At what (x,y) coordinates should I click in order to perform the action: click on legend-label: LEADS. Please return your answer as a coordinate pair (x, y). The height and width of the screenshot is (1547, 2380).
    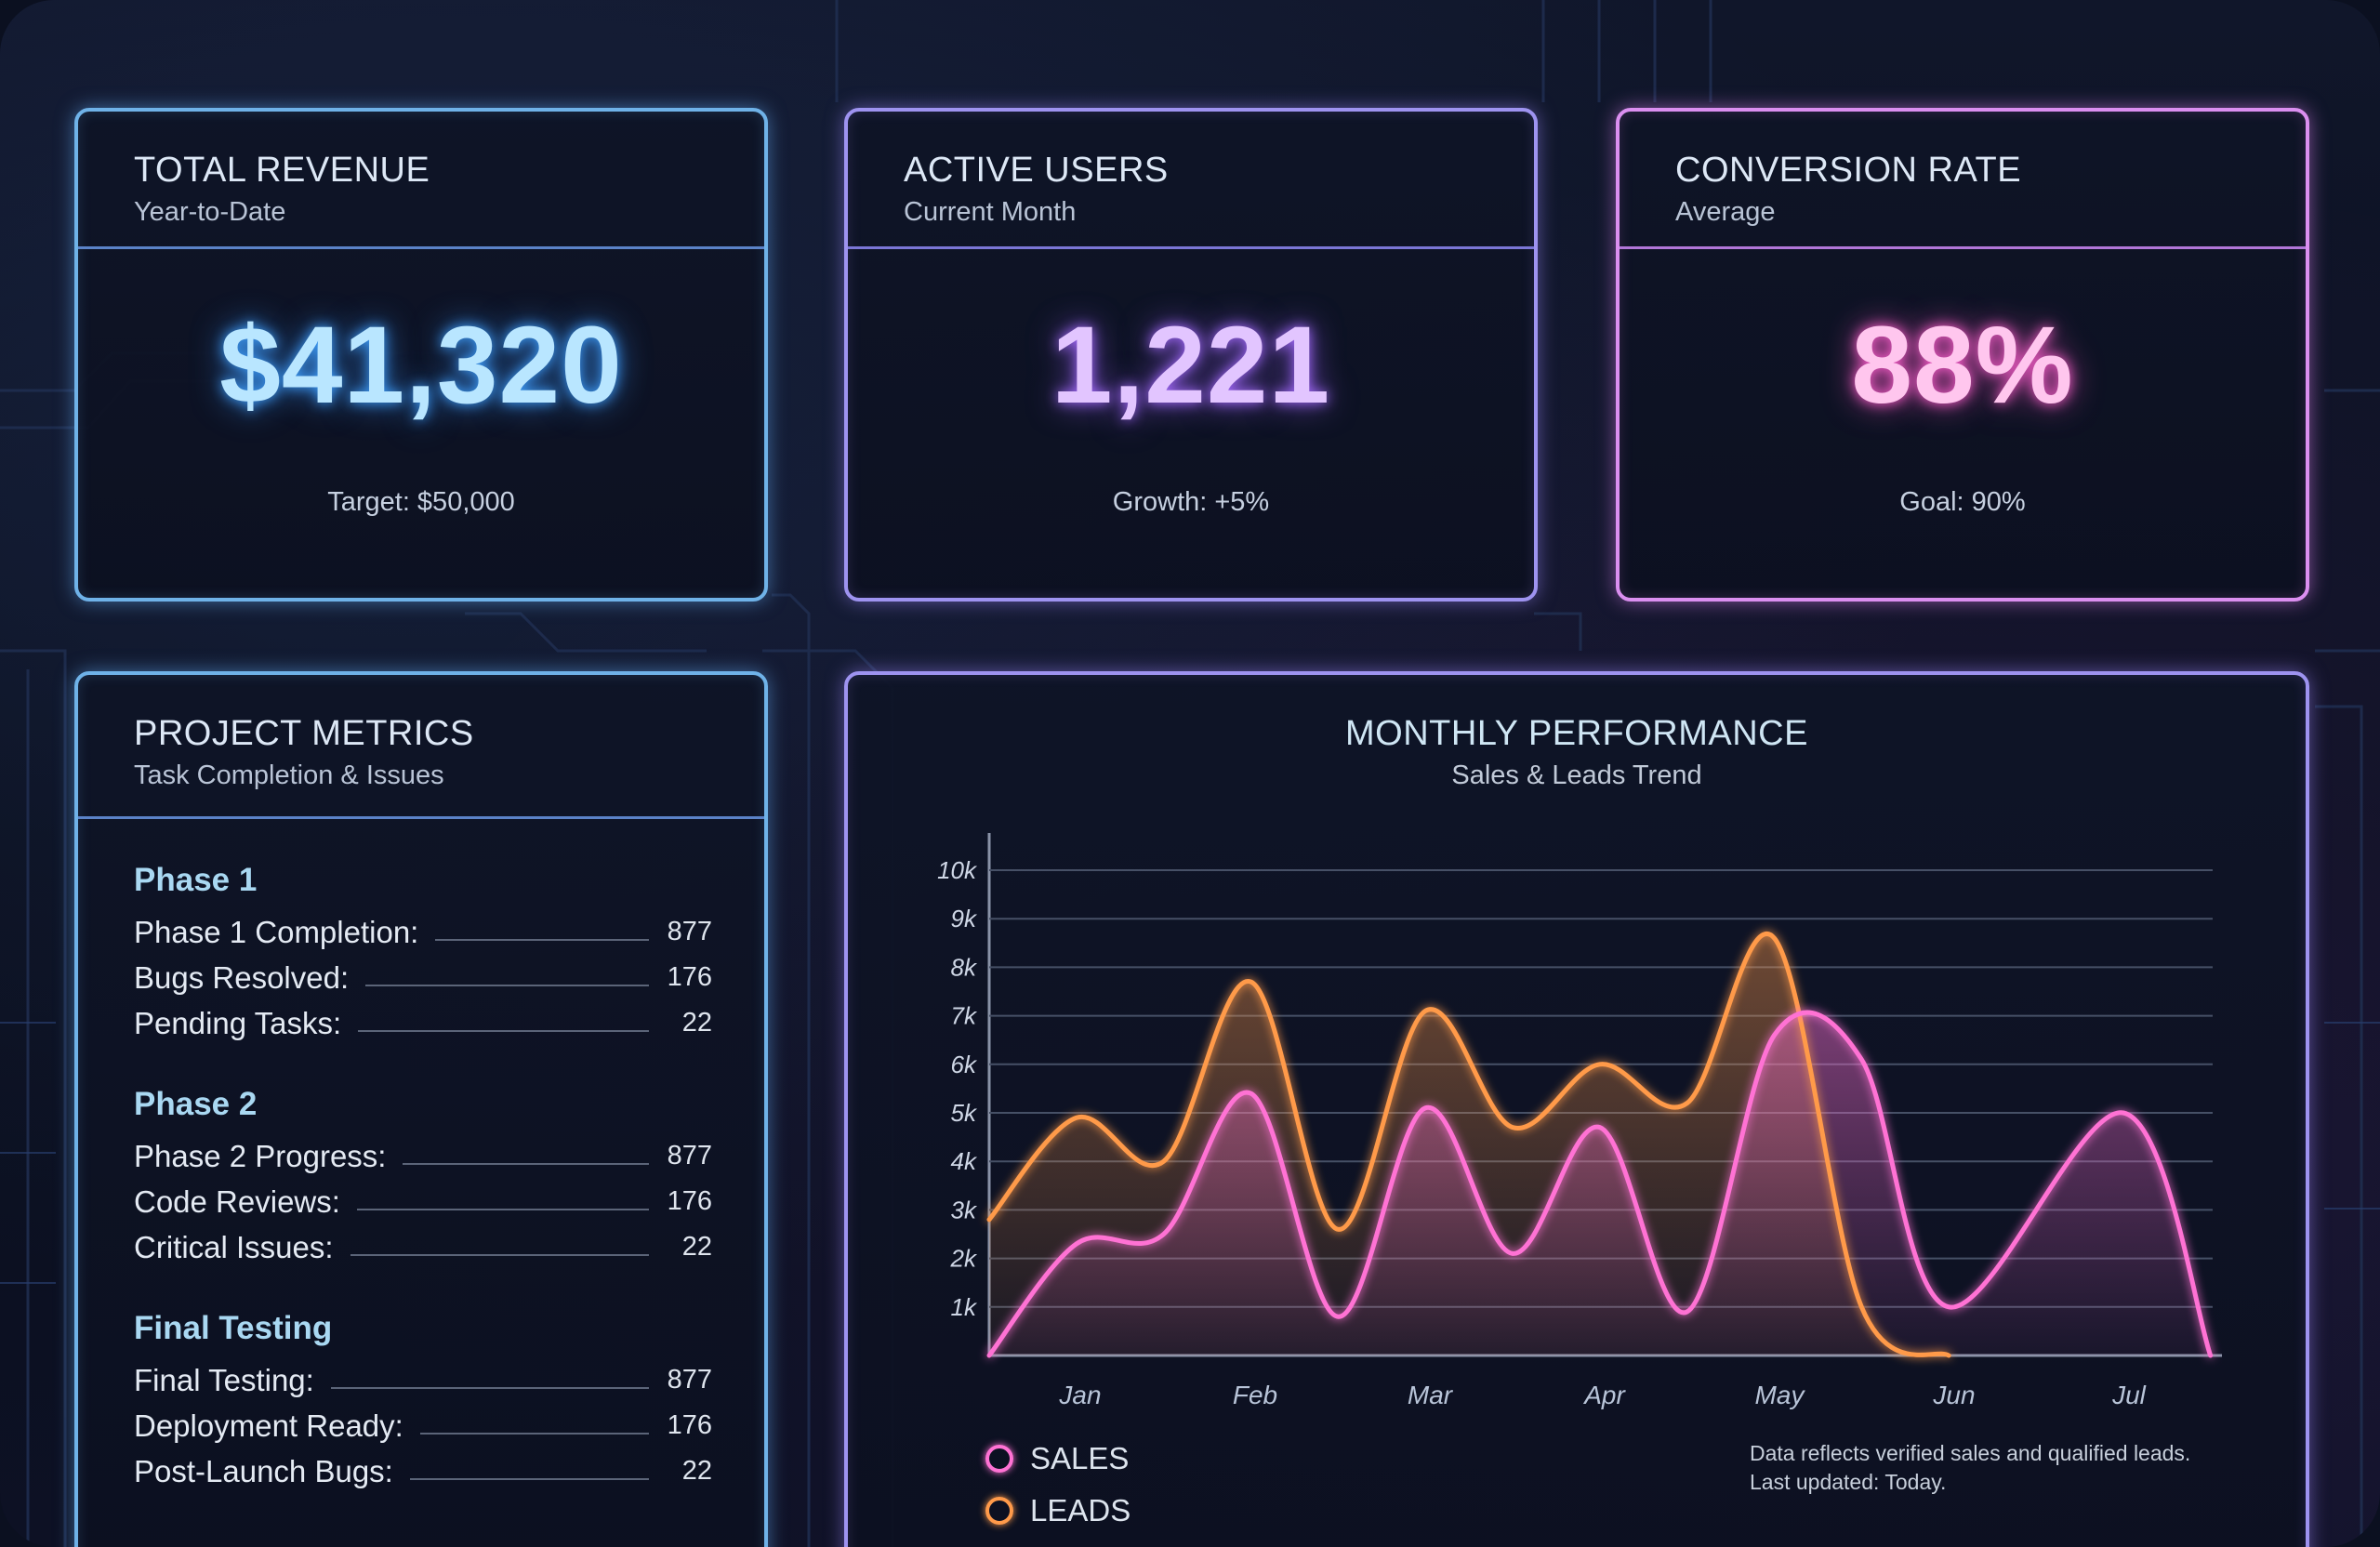
    Looking at the image, I should click on (1080, 1510).